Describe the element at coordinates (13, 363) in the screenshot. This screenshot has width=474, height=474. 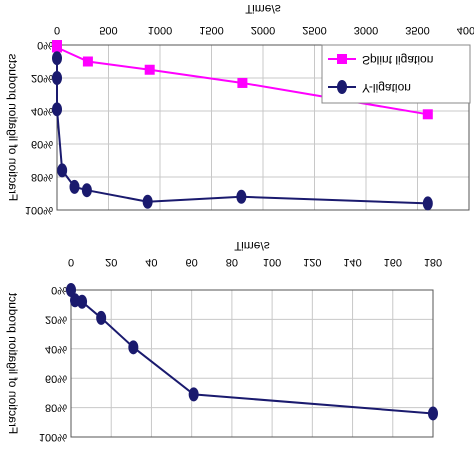
I see `y-axis-title: Fraction of ligation product` at that location.